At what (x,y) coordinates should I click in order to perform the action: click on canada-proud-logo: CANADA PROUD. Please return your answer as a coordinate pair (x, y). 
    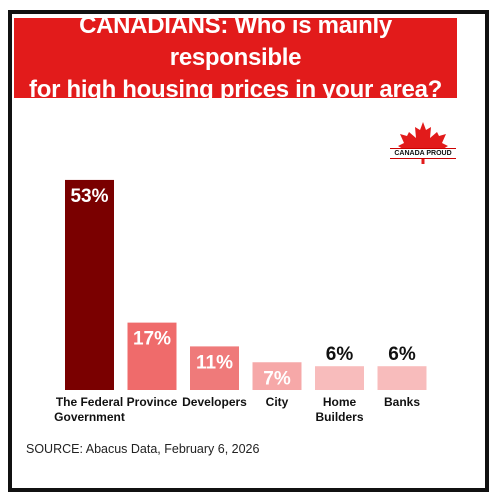
    Looking at the image, I should click on (423, 144).